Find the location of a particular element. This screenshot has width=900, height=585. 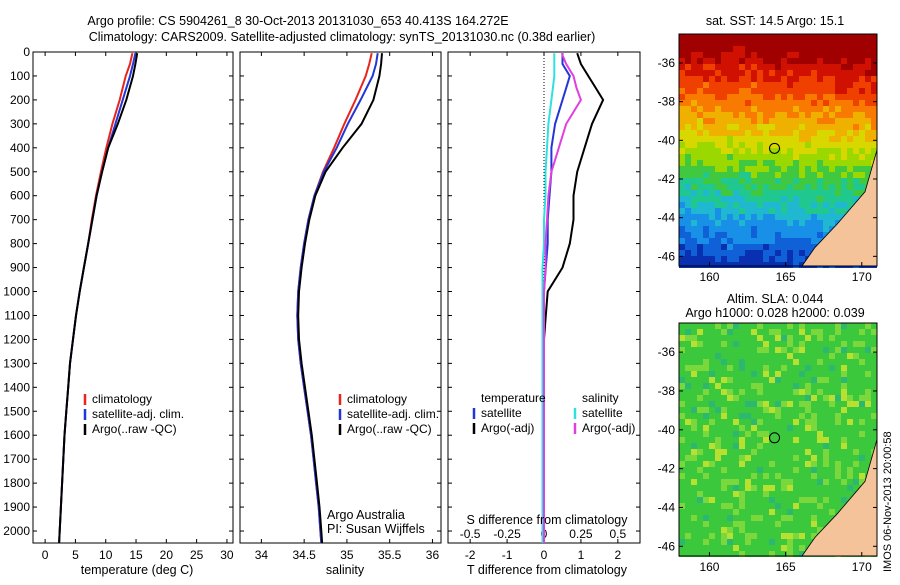

sla-map is located at coordinates (778, 439).